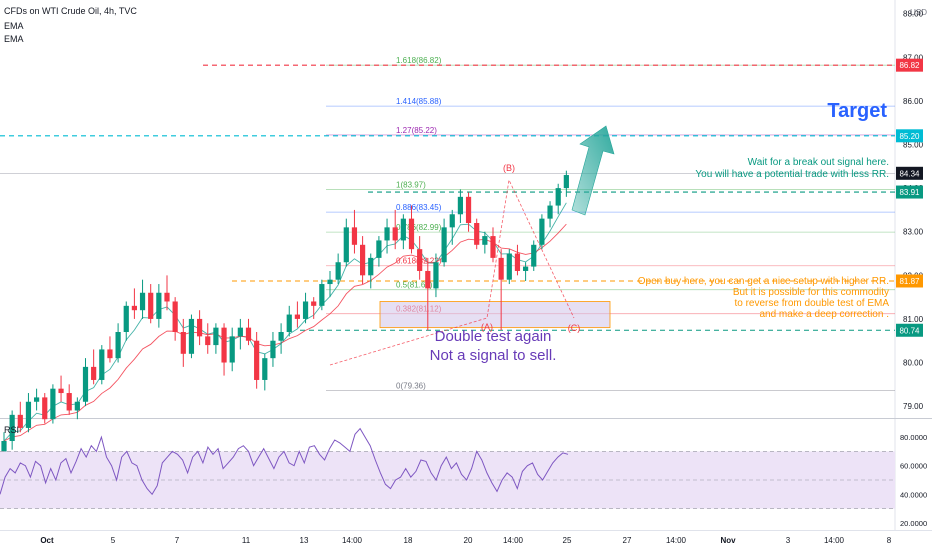 This screenshot has height=550, width=932. Describe the element at coordinates (493, 336) in the screenshot. I see `double-test-note-line-1: Double test again` at that location.